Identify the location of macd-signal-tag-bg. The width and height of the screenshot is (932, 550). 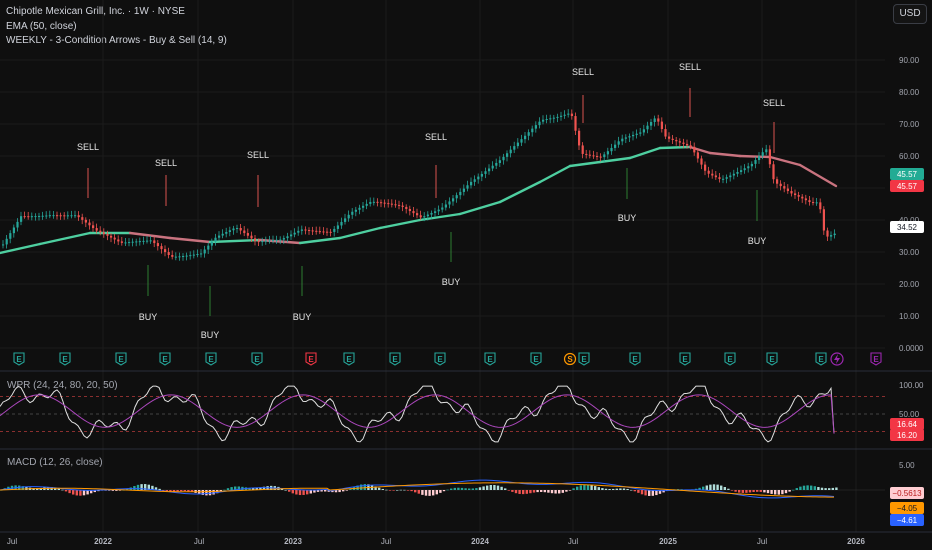
(907, 508).